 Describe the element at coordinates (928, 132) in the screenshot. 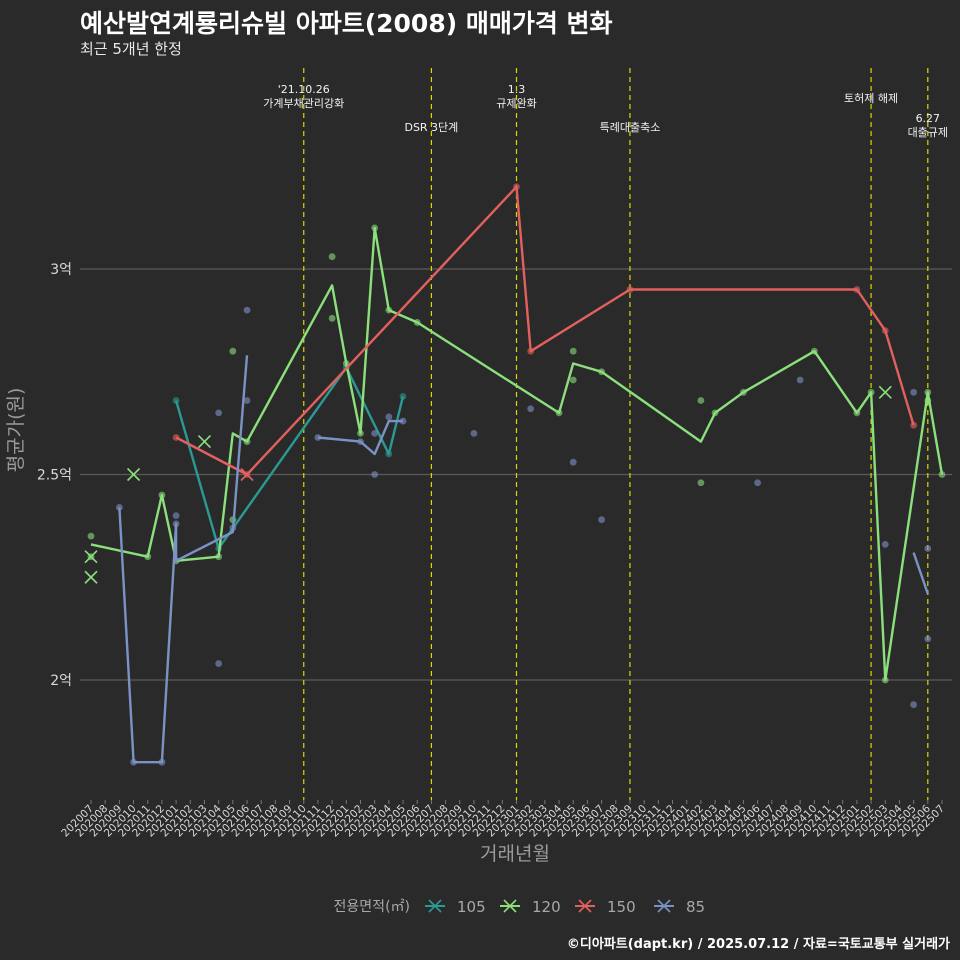

I see `event-label: 대출규제` at that location.